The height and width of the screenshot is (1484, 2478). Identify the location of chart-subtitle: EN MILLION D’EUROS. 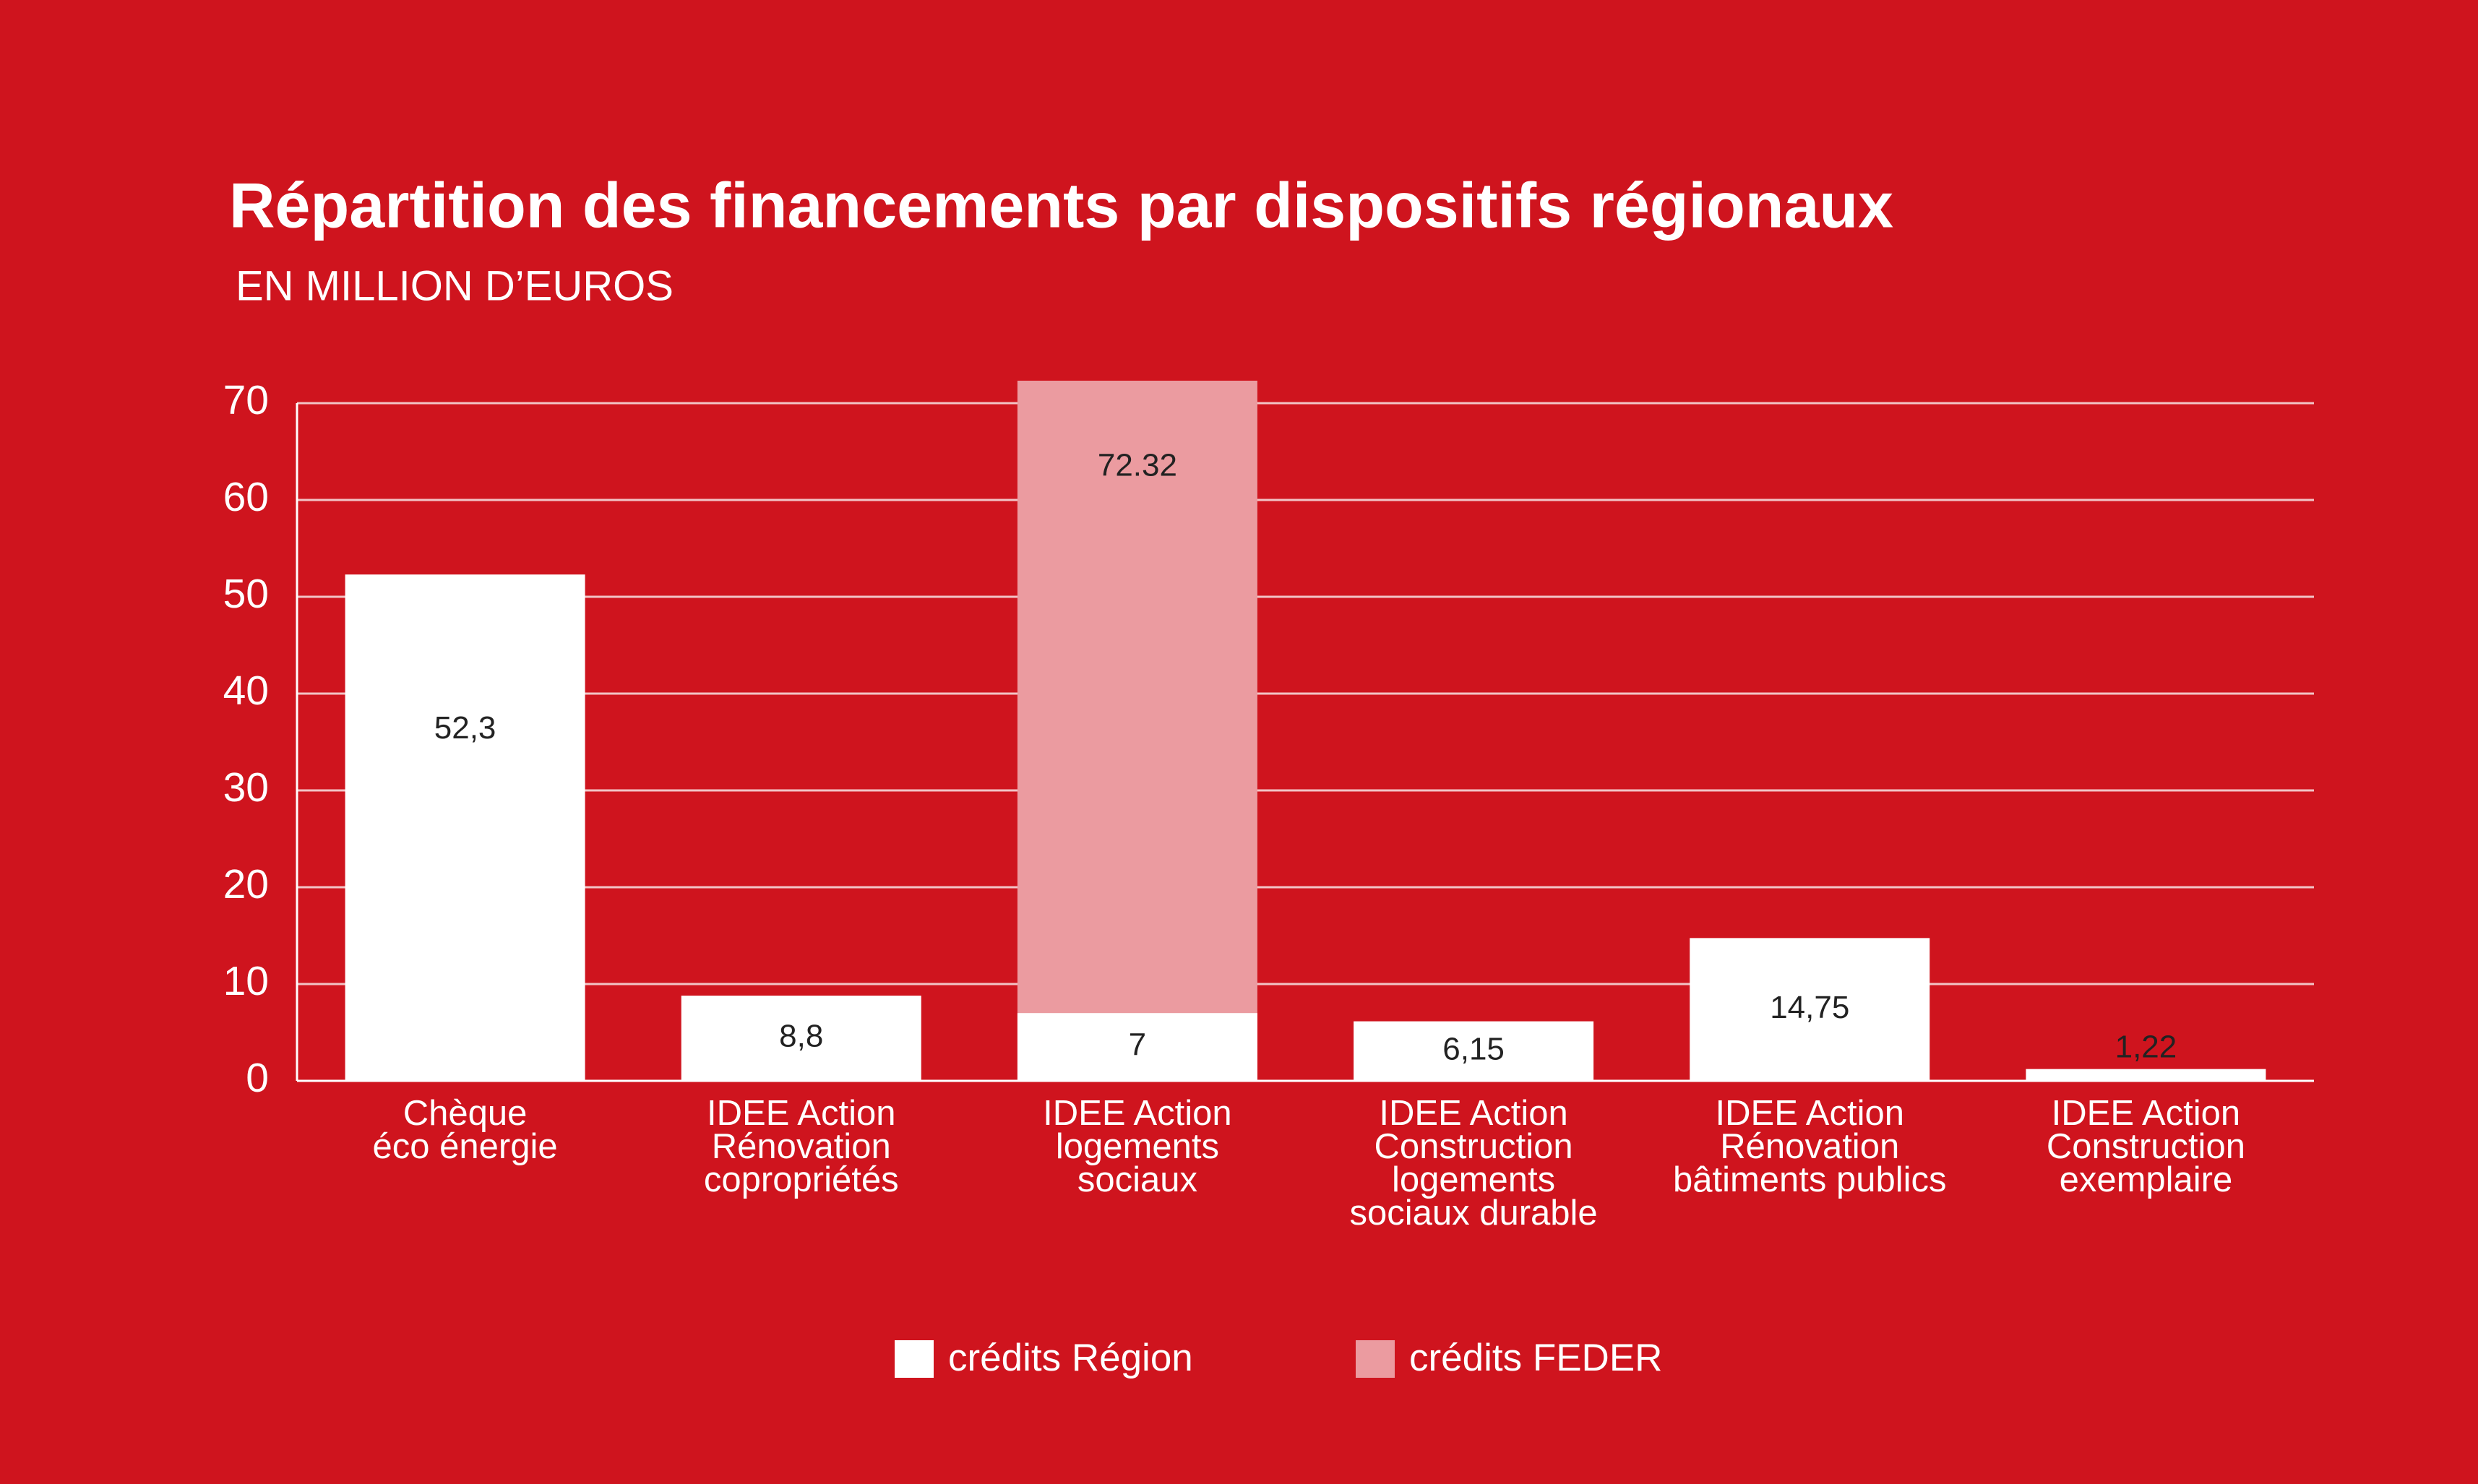
(455, 285).